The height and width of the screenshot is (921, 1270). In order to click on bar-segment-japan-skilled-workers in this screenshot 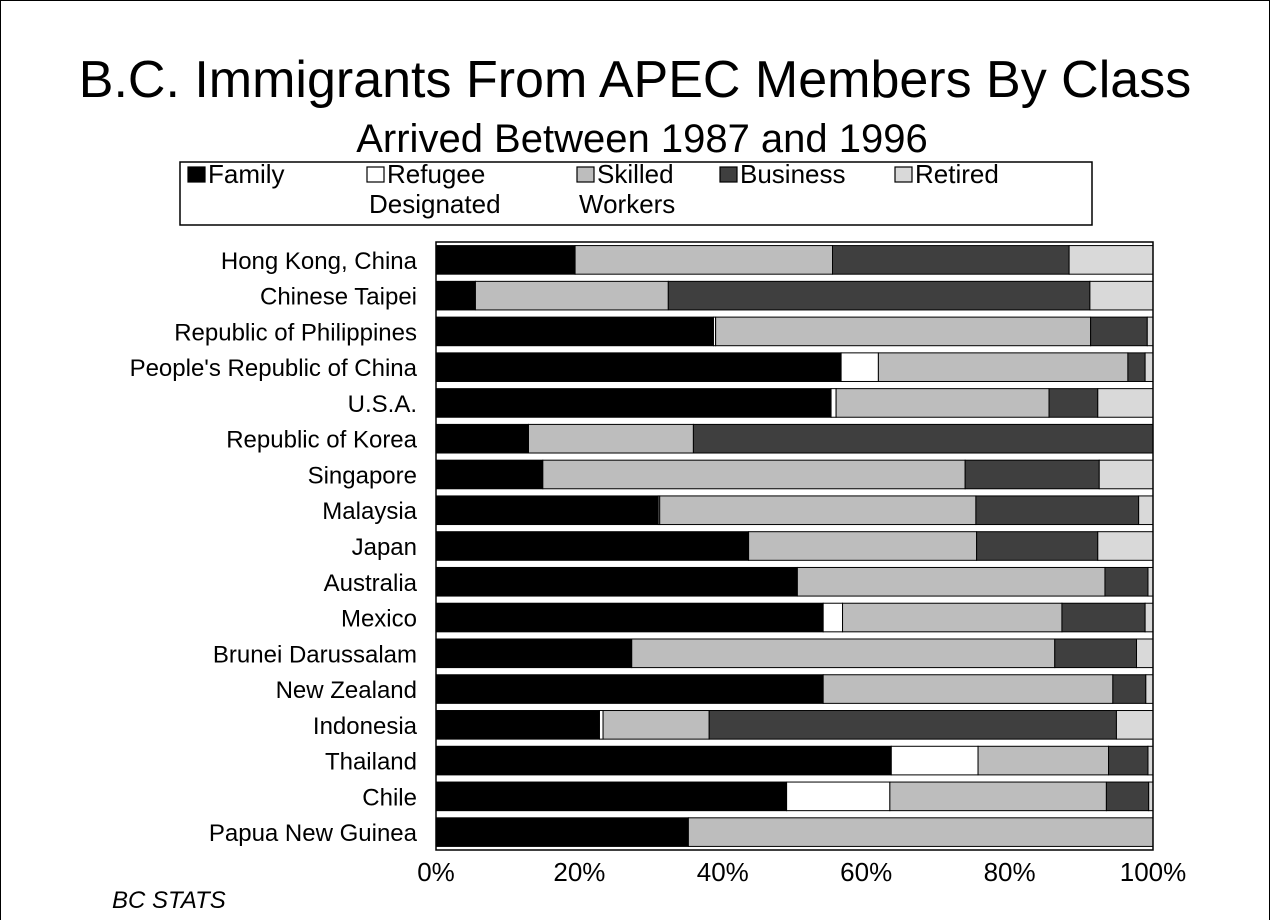, I will do `click(863, 546)`.